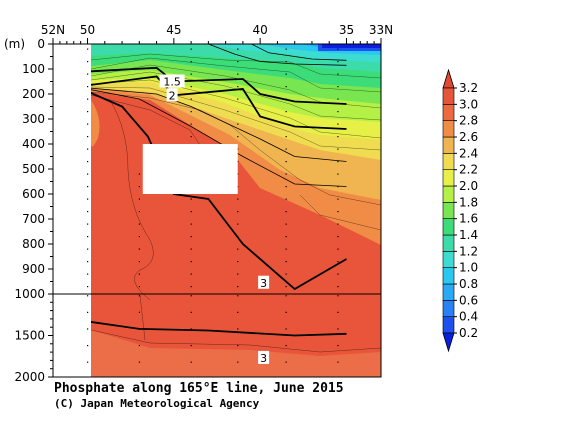  Describe the element at coordinates (264, 282) in the screenshot. I see `contour-label-bg` at that location.